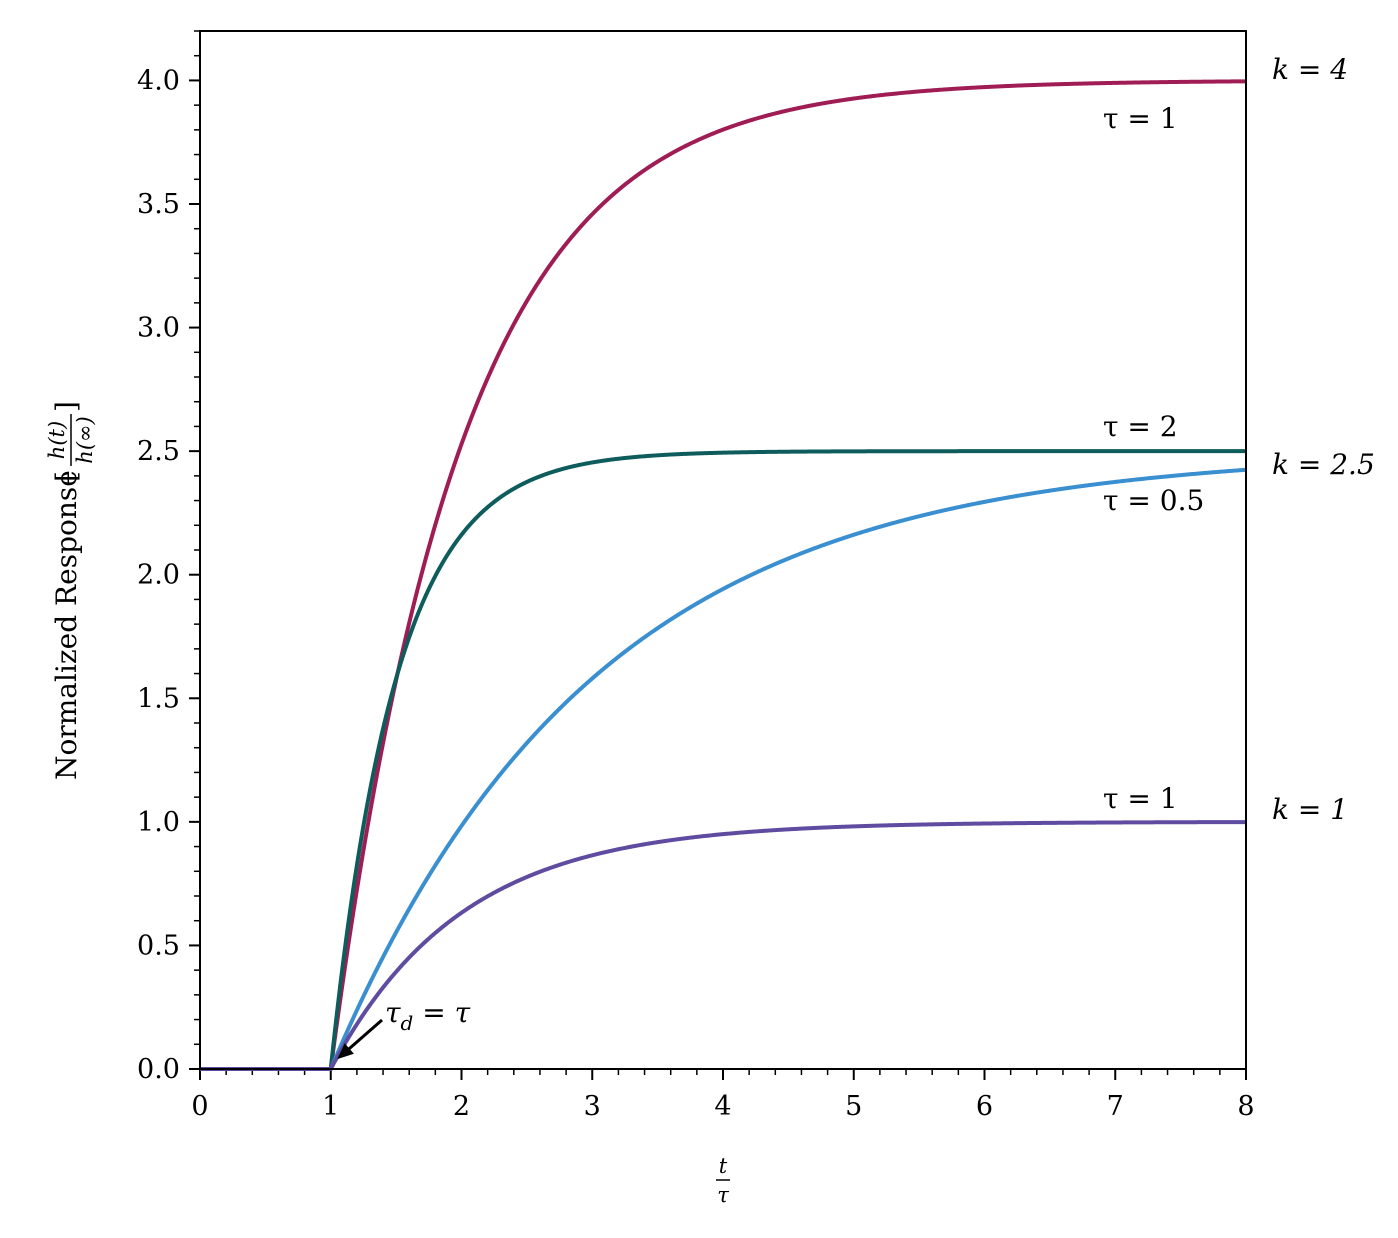 This screenshot has height=1238, width=1398. What do you see at coordinates (1310, 809) in the screenshot?
I see `k-label-1: k = 1` at bounding box center [1310, 809].